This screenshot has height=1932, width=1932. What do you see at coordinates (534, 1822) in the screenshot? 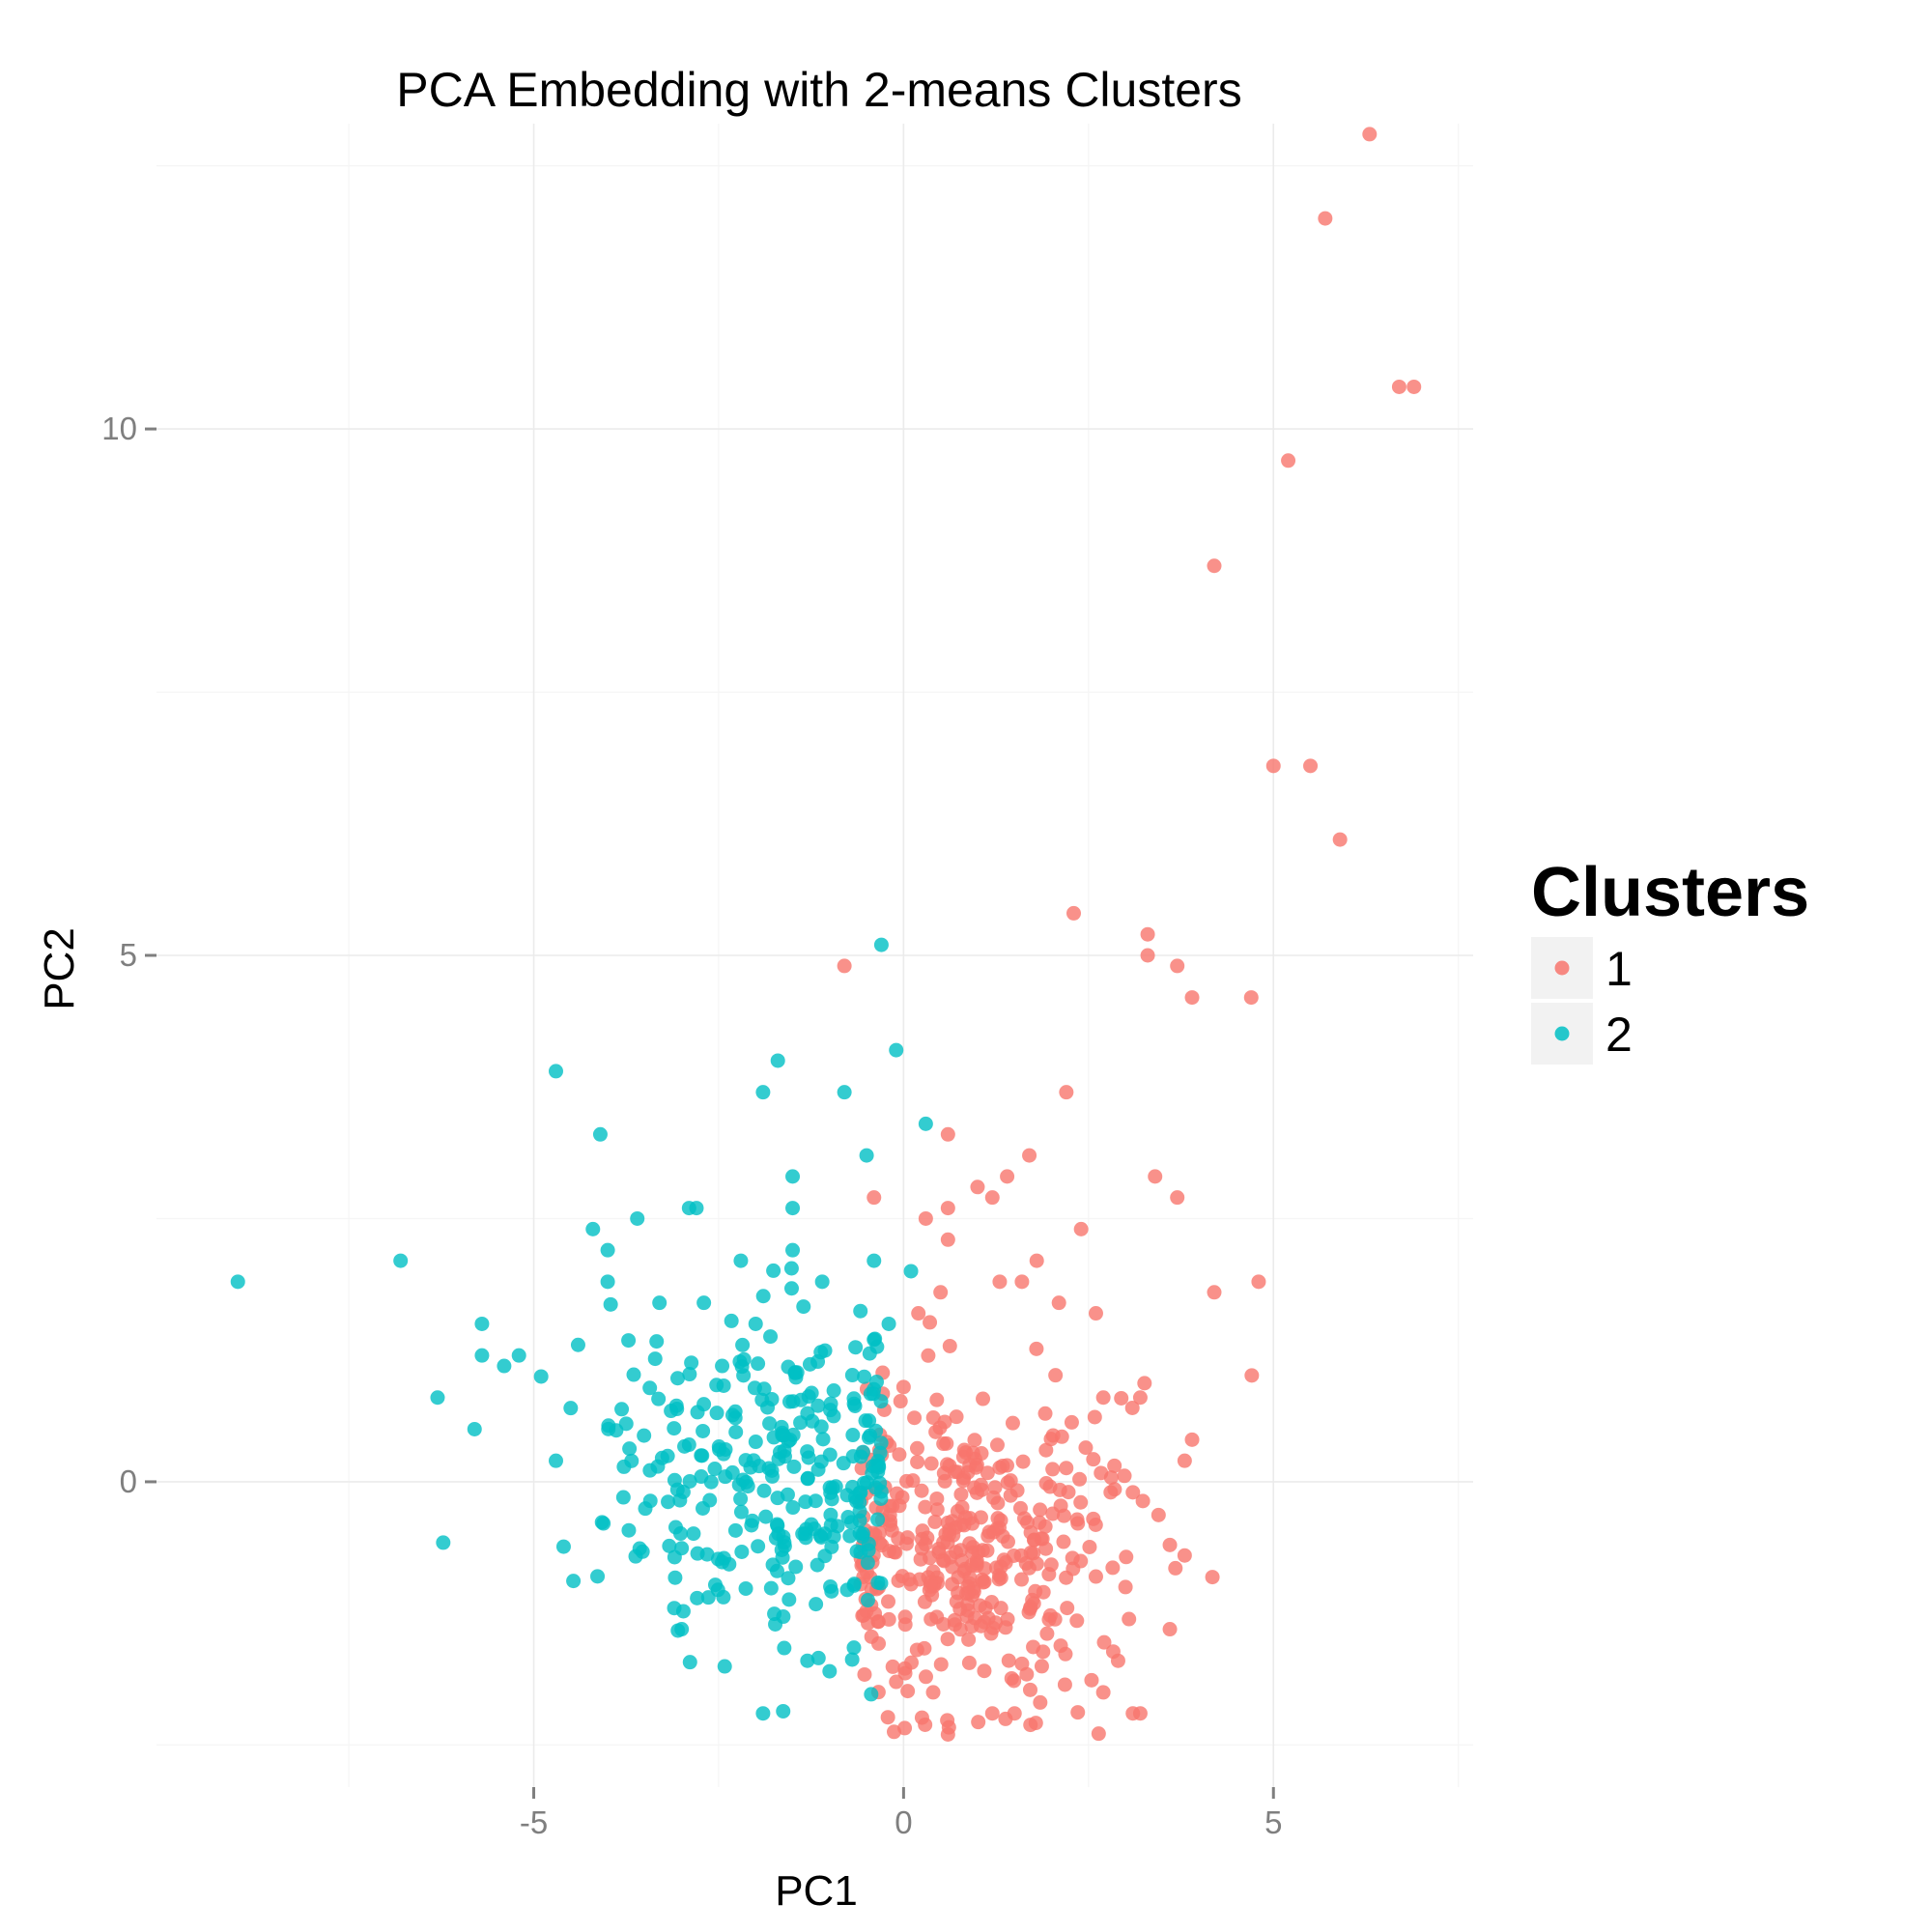
I see `x-tick-label: -5` at bounding box center [534, 1822].